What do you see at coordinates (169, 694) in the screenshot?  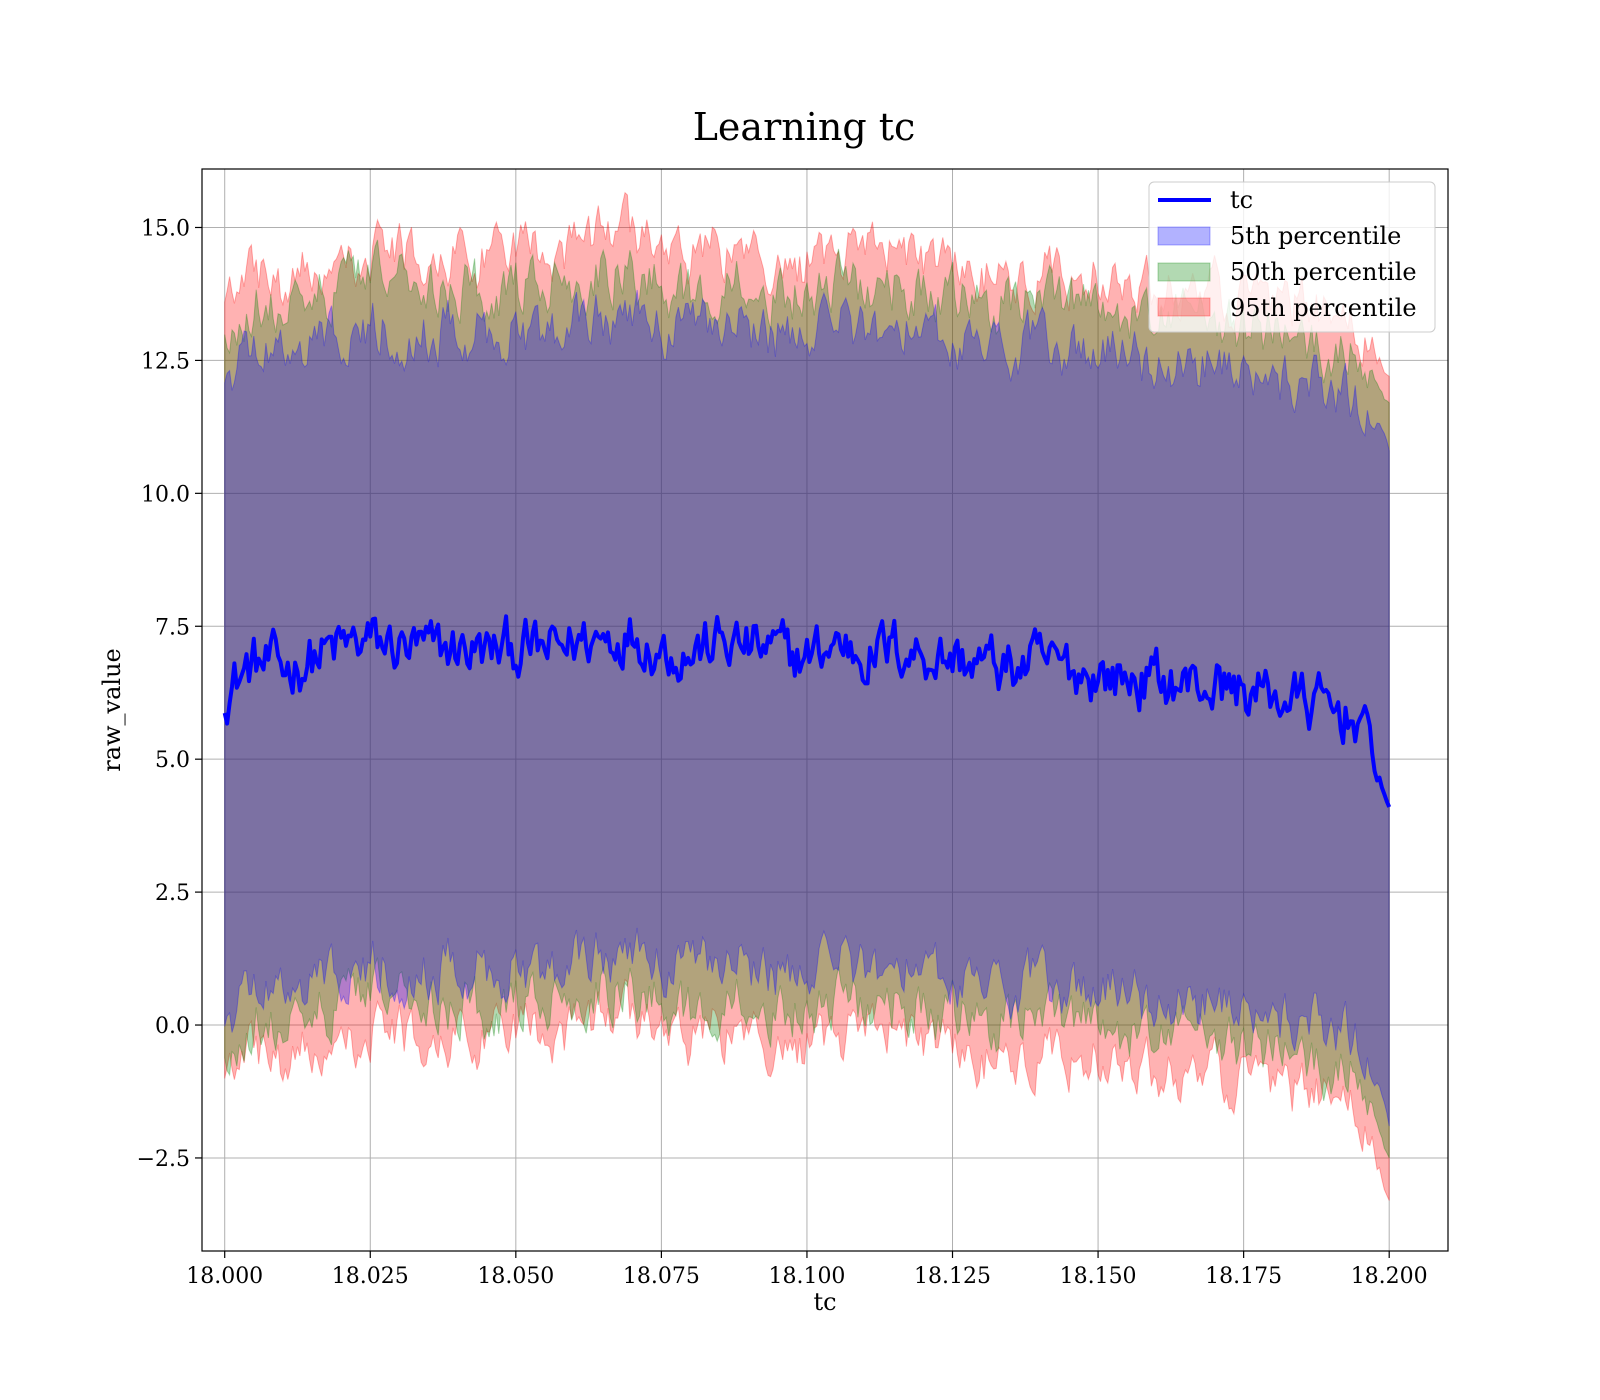 I see `y-axis-ticks: −2.5 0.0 2.5 5.0 7.5 10.0 12.5 15.0` at bounding box center [169, 694].